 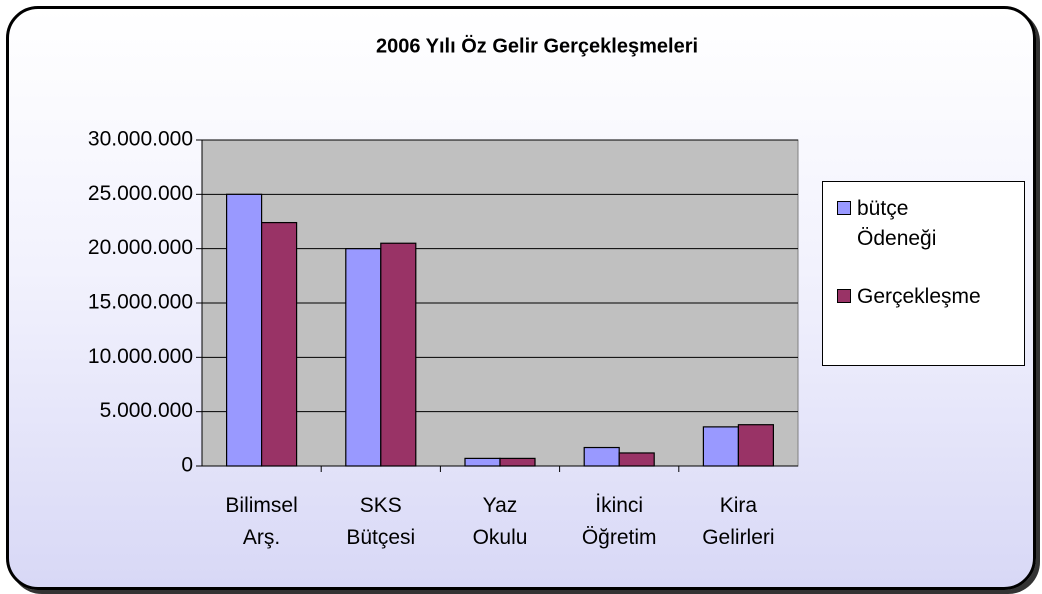 I want to click on y-tick-label: 20.000.000, so click(x=140, y=247).